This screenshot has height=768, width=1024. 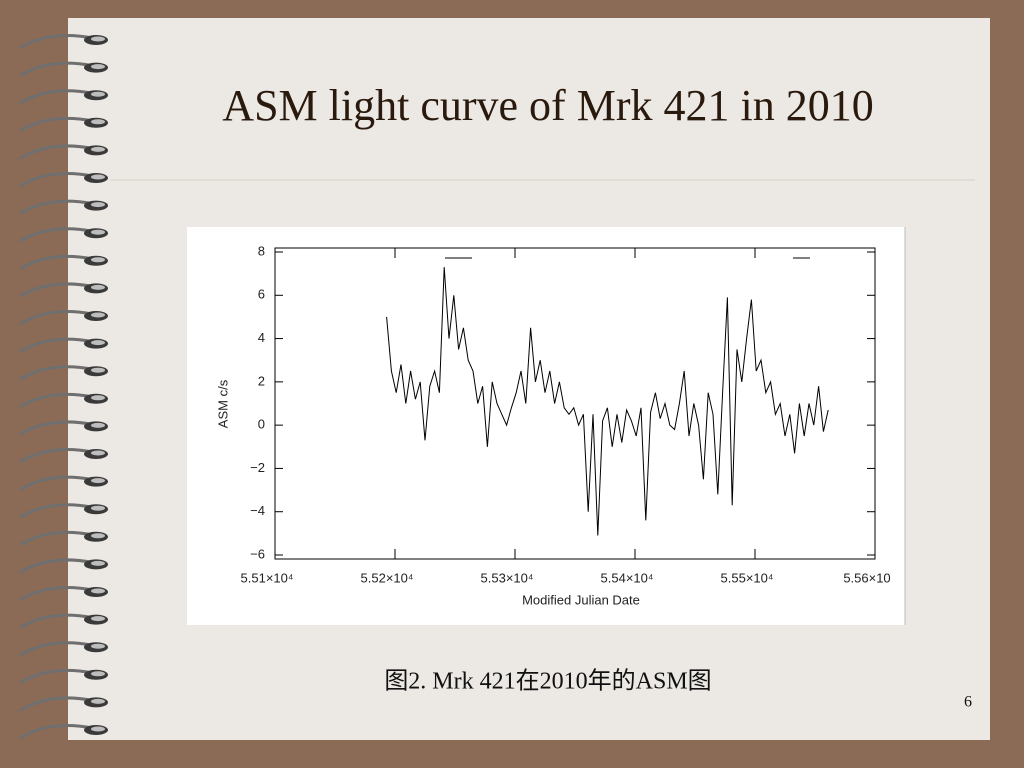 I want to click on x-axis-label: Modified Julian Date, so click(x=581, y=599).